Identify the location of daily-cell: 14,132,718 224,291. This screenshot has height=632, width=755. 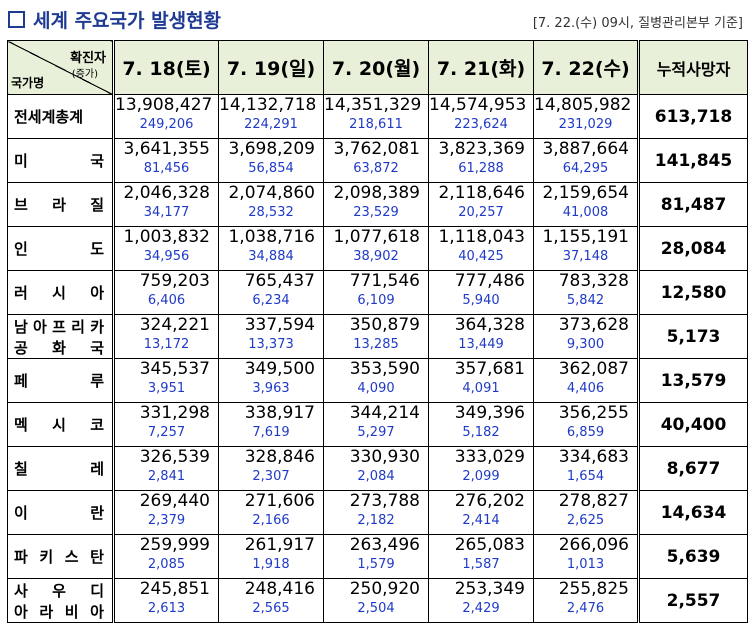
(271, 116).